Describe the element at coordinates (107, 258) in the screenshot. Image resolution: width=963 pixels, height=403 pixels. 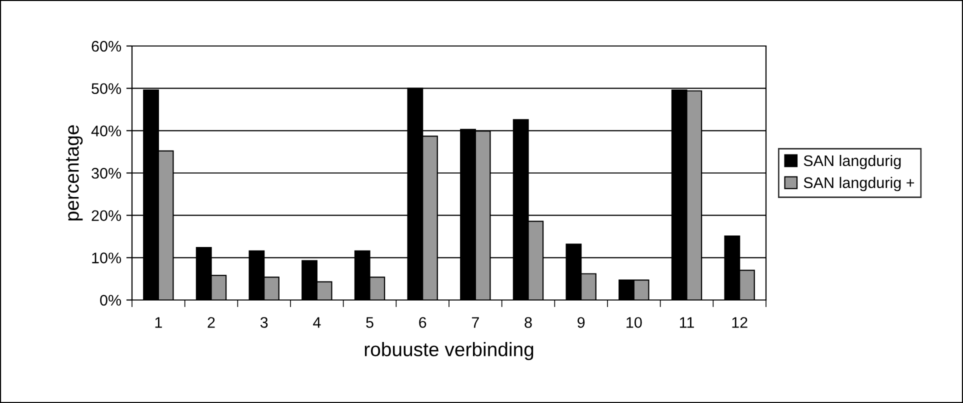
I see `y-tick-label: 10%` at that location.